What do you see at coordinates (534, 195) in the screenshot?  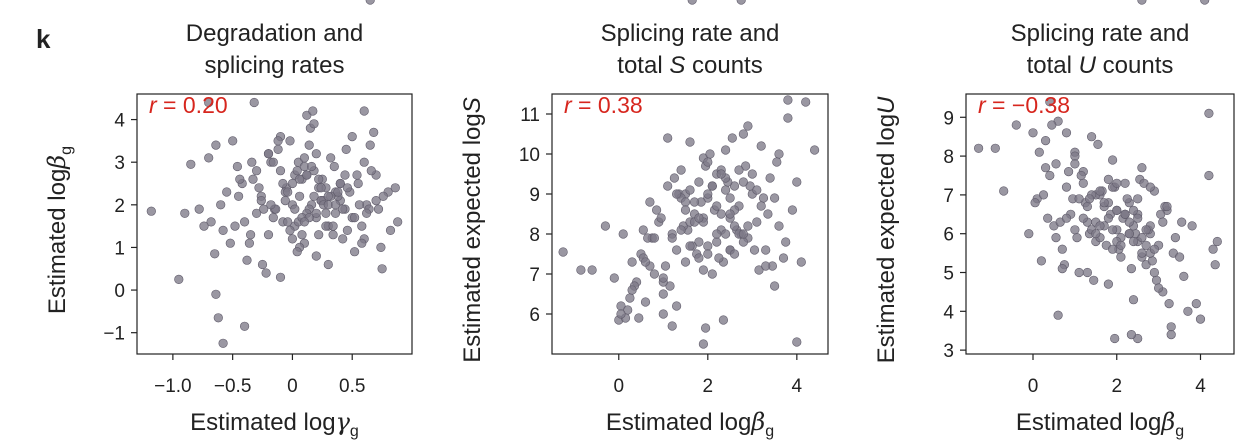 I see `y-tick-label: 9` at bounding box center [534, 195].